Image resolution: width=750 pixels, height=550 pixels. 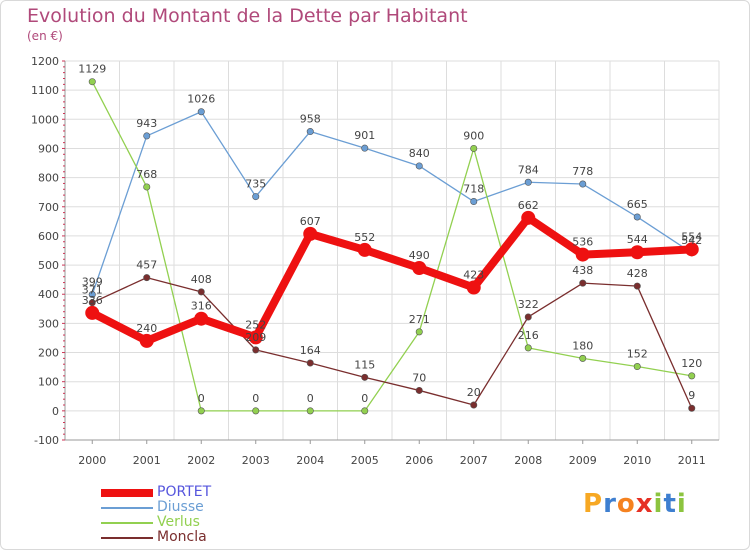 What do you see at coordinates (670, 504) in the screenshot?
I see `logo-letter: t` at bounding box center [670, 504].